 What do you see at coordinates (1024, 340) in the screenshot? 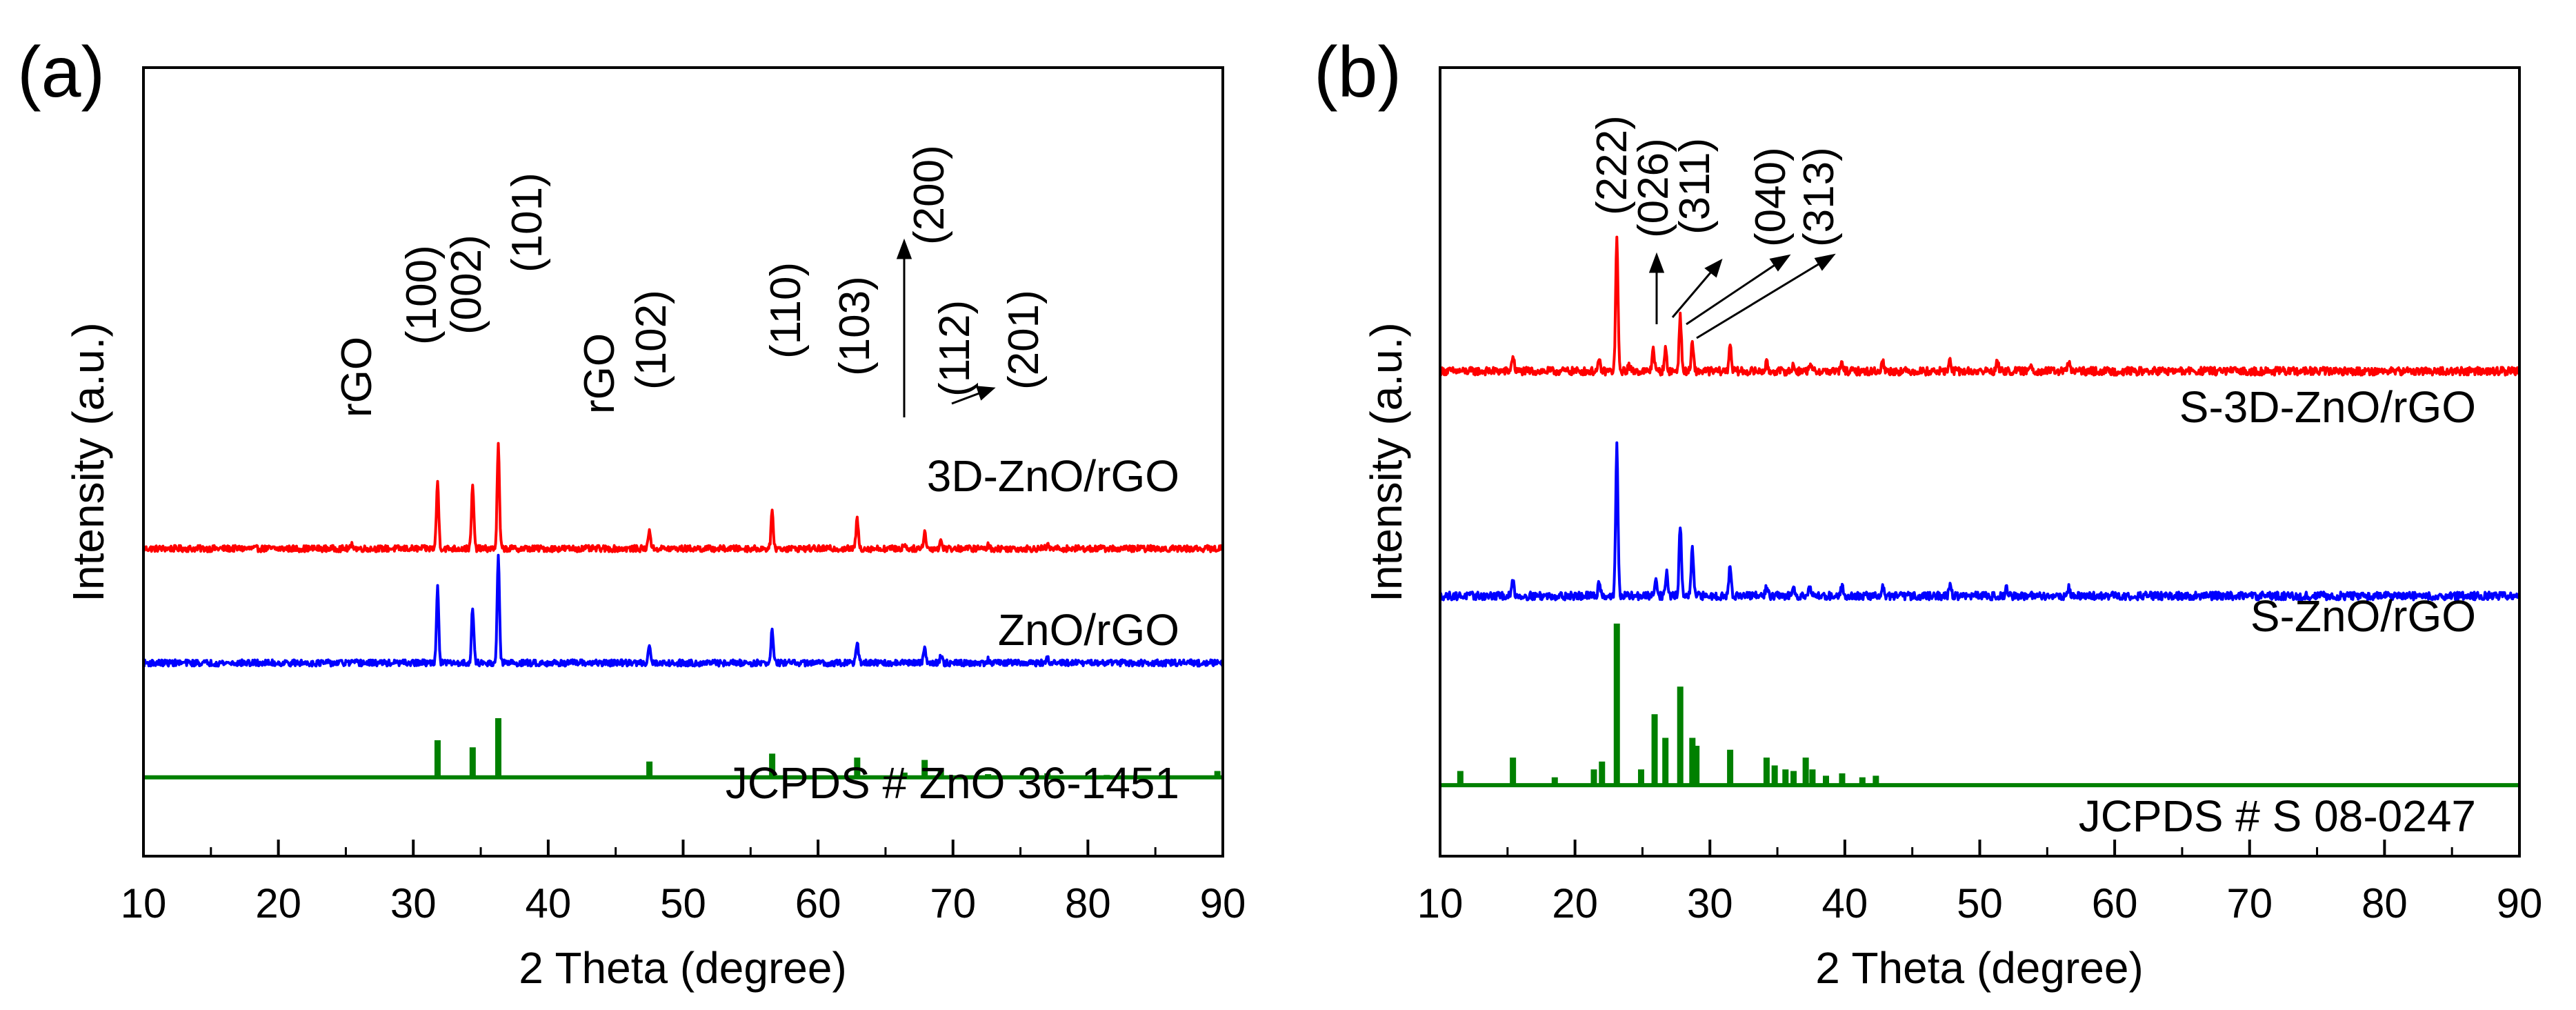
I see `annotation-201: (201)` at bounding box center [1024, 340].